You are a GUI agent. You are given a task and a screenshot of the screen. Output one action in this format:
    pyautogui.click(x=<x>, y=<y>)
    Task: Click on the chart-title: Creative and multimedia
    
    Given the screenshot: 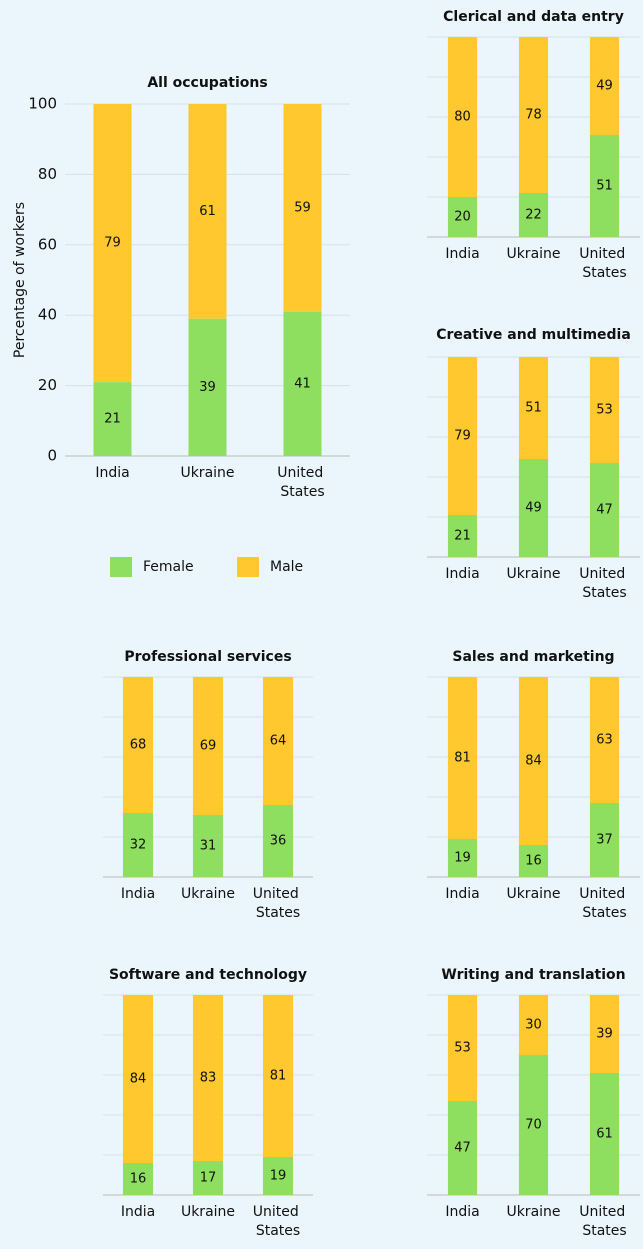 What is the action you would take?
    pyautogui.click(x=533, y=335)
    